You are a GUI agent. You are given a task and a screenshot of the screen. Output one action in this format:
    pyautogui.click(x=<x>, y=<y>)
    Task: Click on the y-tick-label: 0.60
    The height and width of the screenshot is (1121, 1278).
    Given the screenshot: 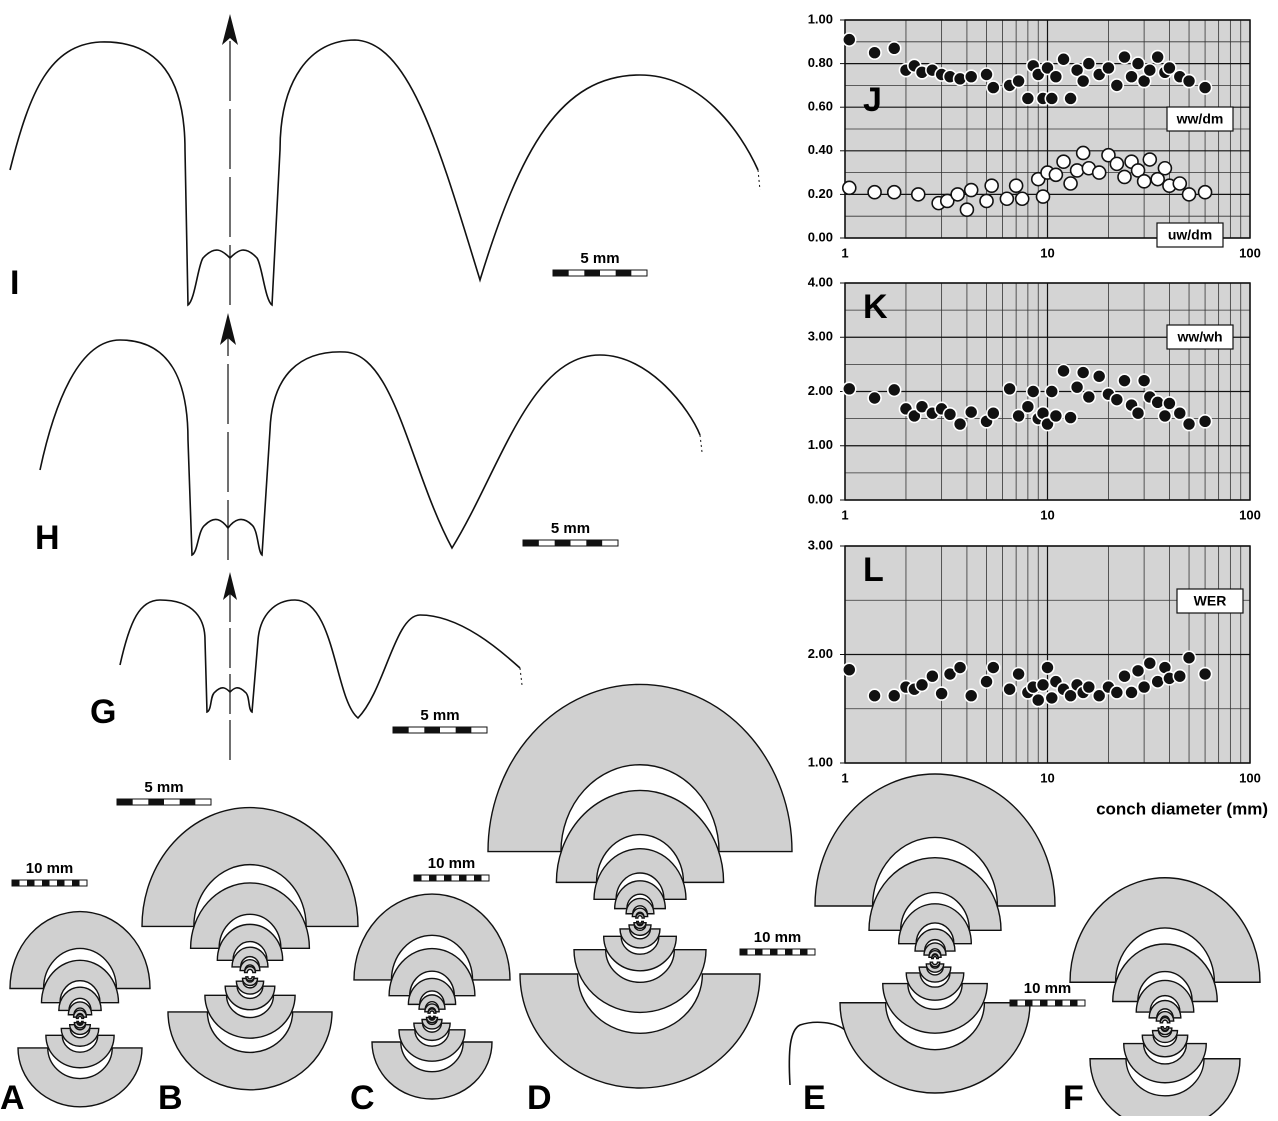 What is the action you would take?
    pyautogui.click(x=820, y=106)
    